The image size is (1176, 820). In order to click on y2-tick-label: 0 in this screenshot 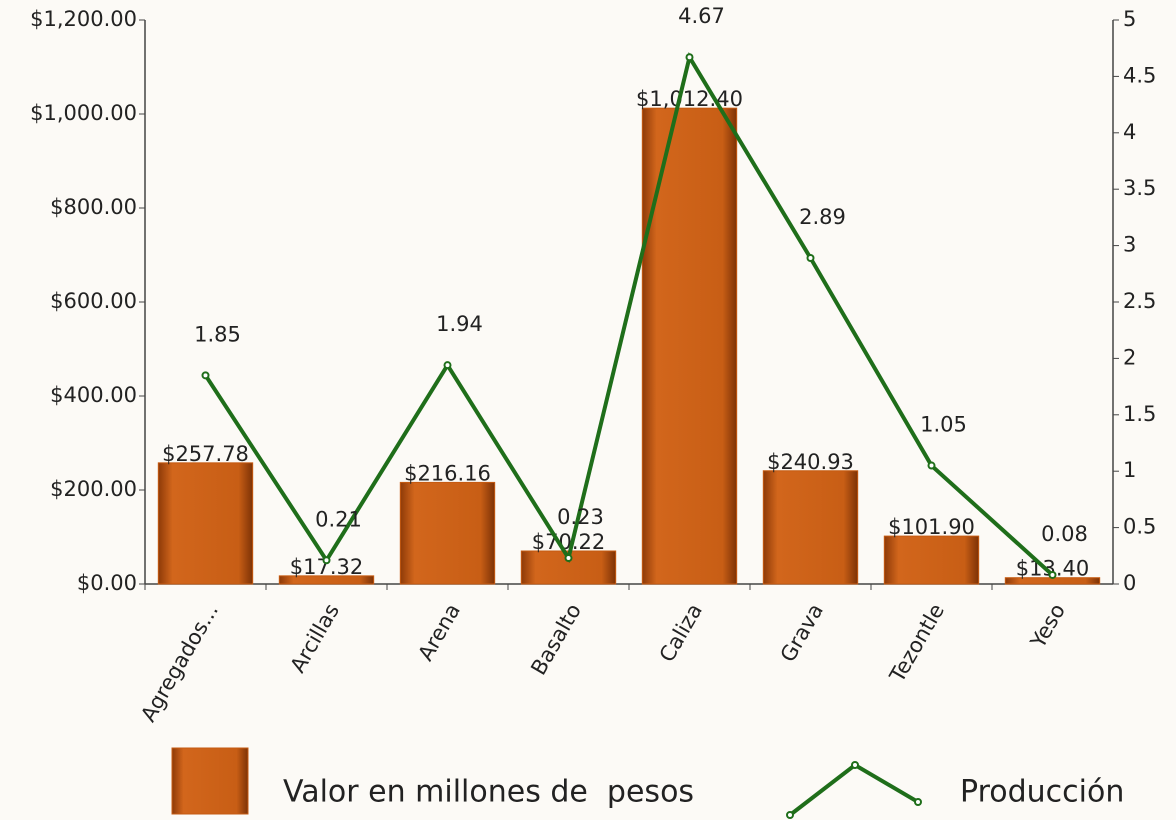, I will do `click(1129, 583)`.